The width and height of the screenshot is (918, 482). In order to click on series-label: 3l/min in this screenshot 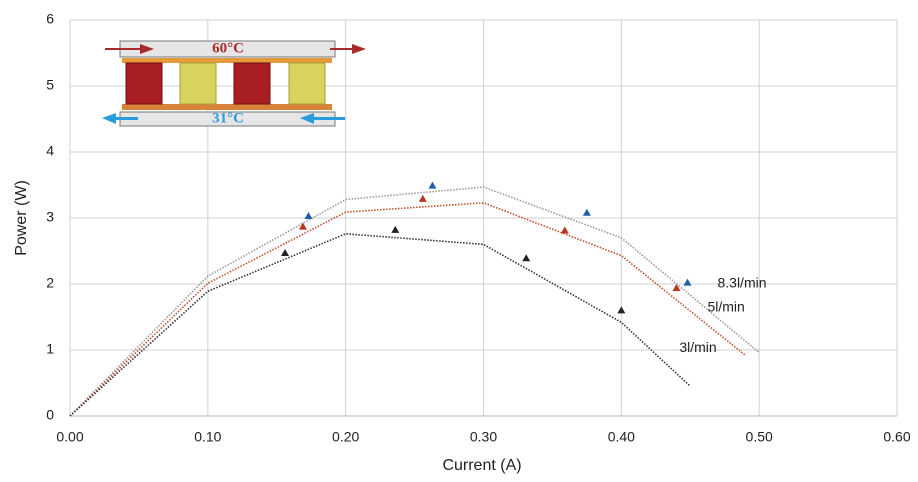, I will do `click(697, 347)`.